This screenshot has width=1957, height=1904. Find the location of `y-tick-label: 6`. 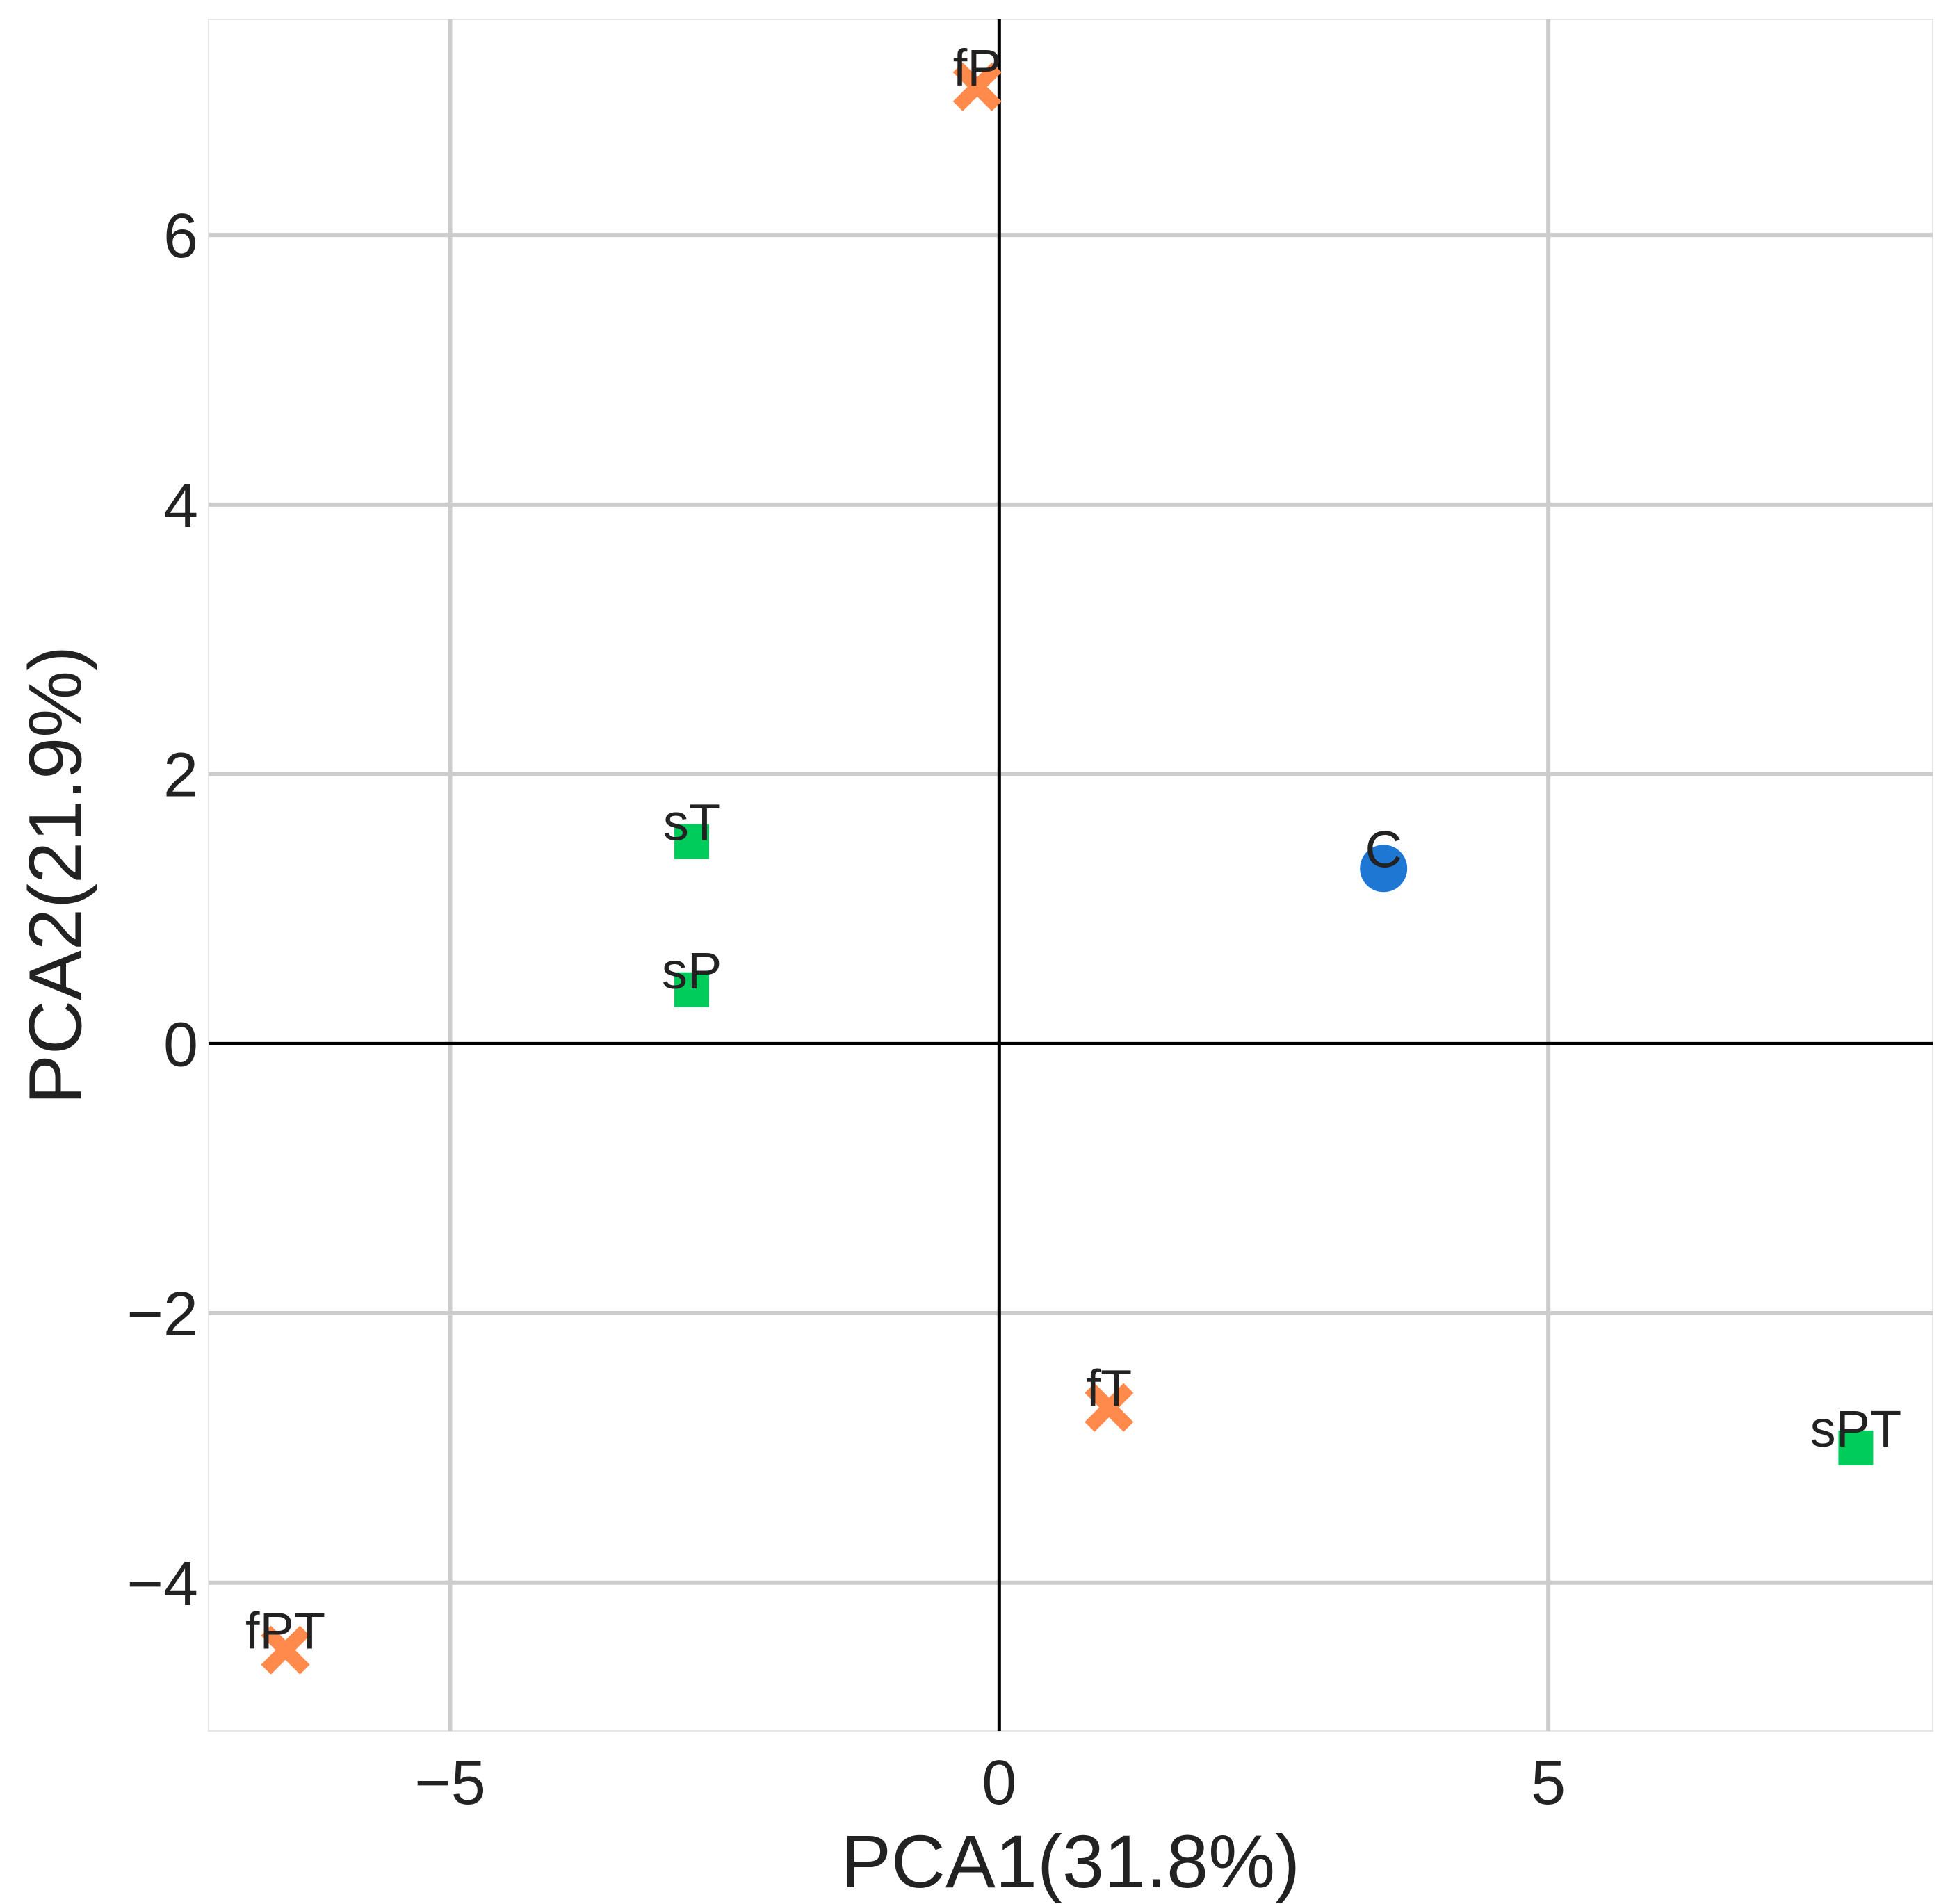

y-tick-label: 6 is located at coordinates (181, 236).